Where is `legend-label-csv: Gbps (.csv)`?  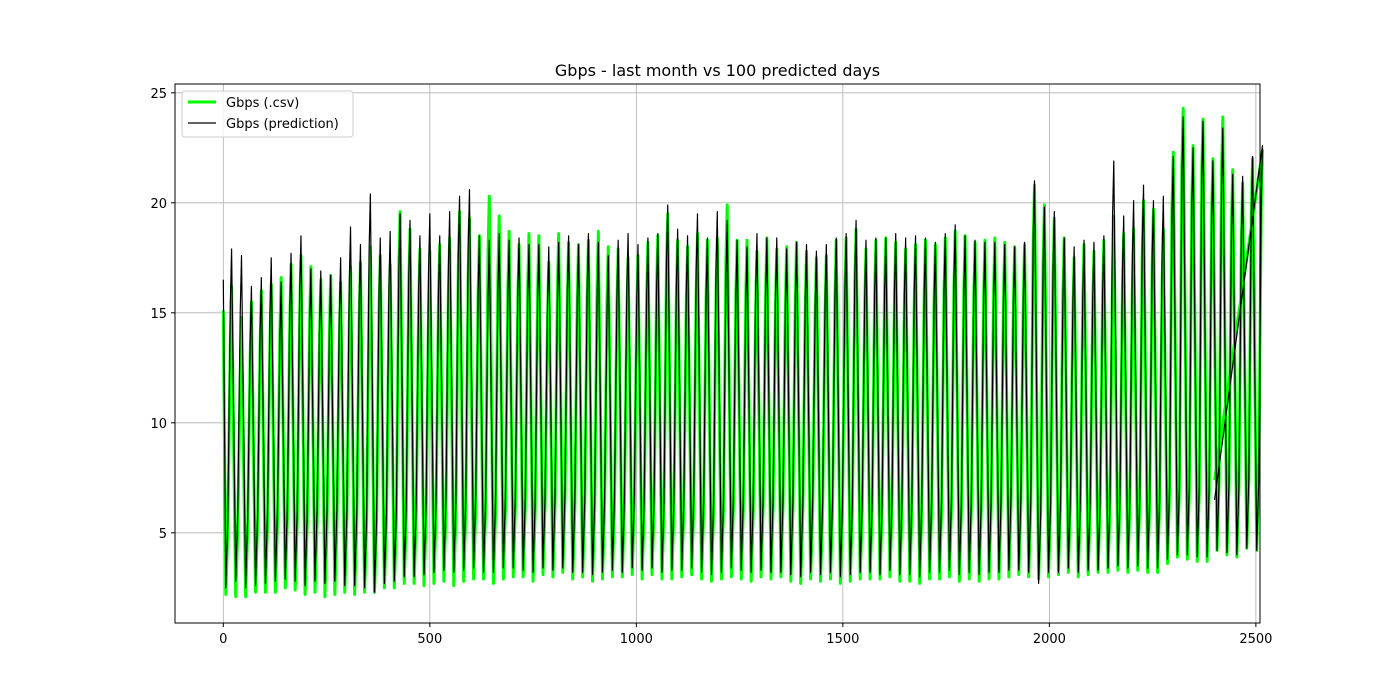
legend-label-csv: Gbps (.csv) is located at coordinates (262, 103).